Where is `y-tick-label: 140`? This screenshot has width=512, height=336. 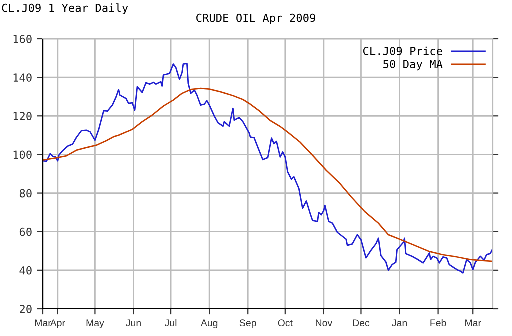
y-tick-label: 140 is located at coordinates (23, 78).